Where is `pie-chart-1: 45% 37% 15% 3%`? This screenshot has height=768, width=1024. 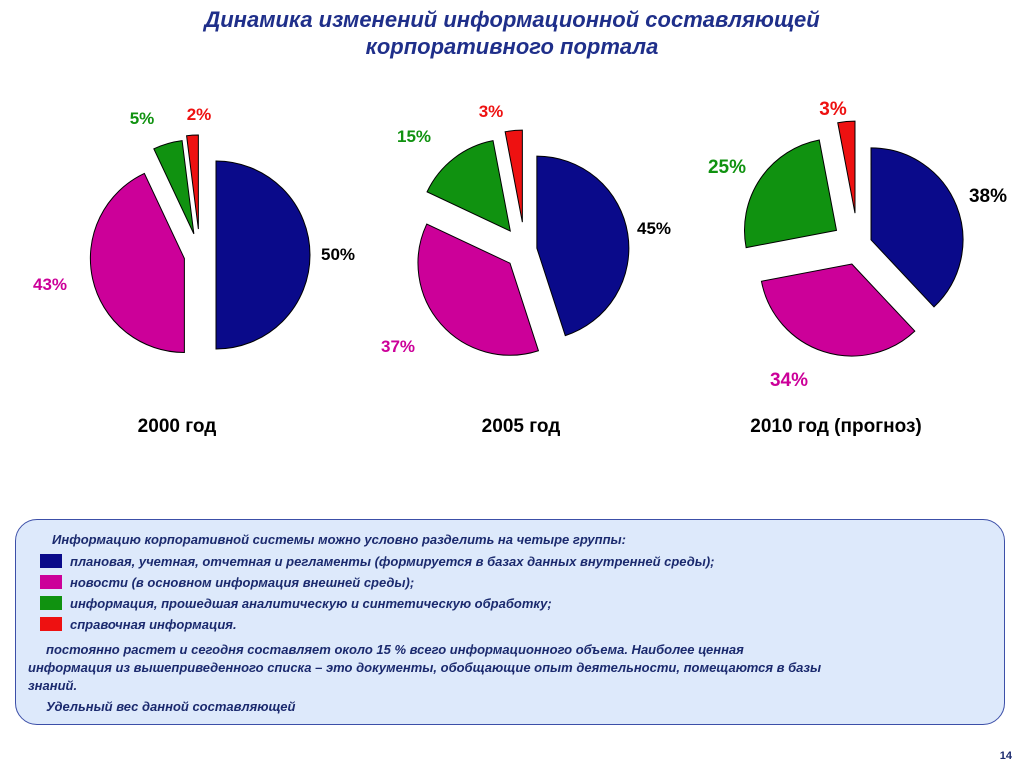
pie-chart-1: 45% 37% 15% 3% is located at coordinates (526, 229).